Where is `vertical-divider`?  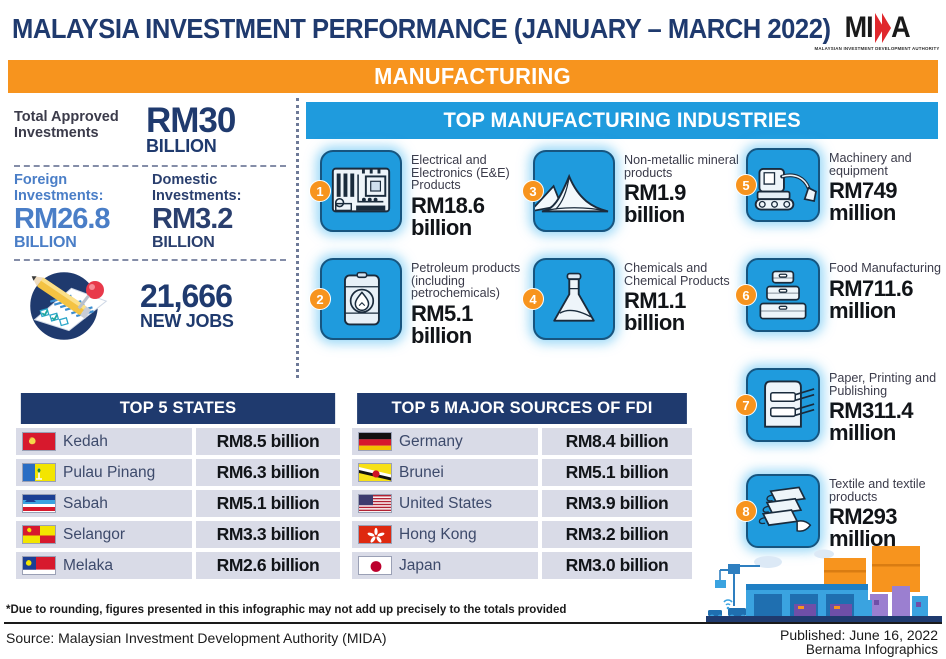
vertical-divider is located at coordinates (297, 238).